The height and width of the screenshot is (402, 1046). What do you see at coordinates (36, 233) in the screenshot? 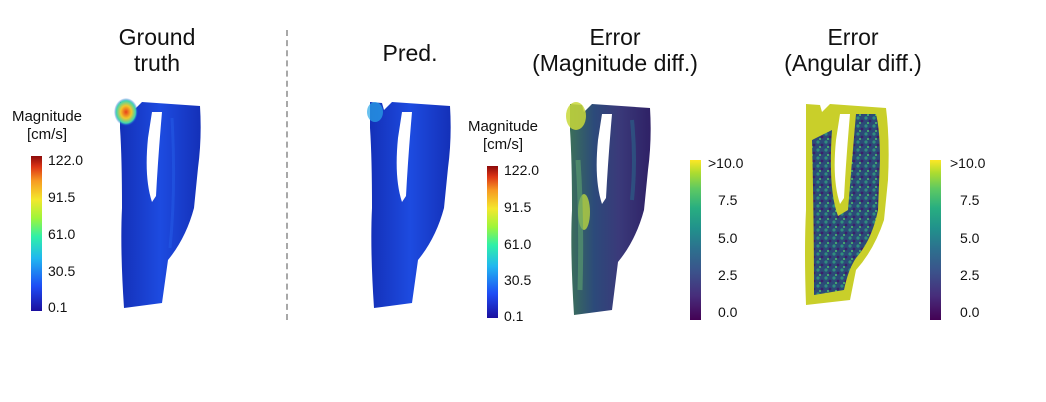
I see `colorbar-magnitude-1-bar` at bounding box center [36, 233].